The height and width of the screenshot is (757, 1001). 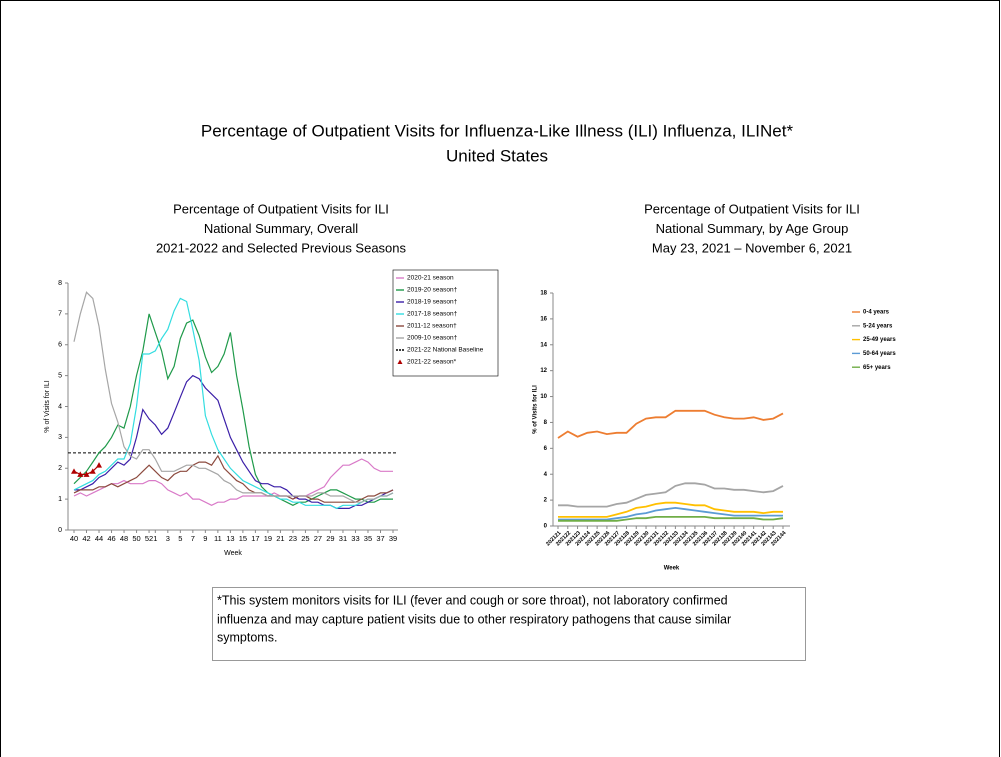 What do you see at coordinates (99, 538) in the screenshot?
I see `x-tick-label: 44` at bounding box center [99, 538].